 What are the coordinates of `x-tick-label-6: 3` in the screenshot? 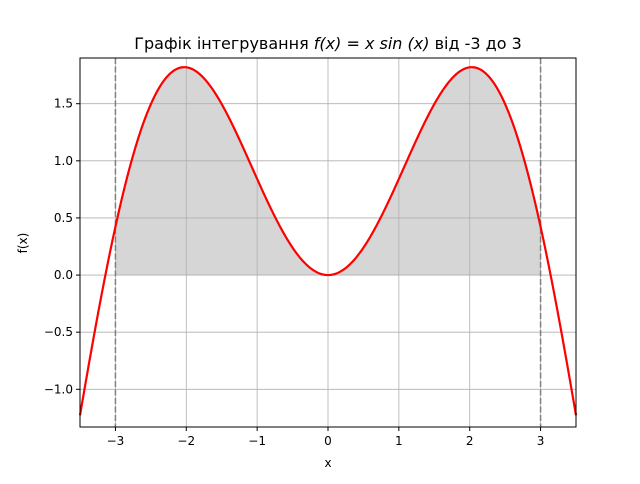 It's located at (541, 441).